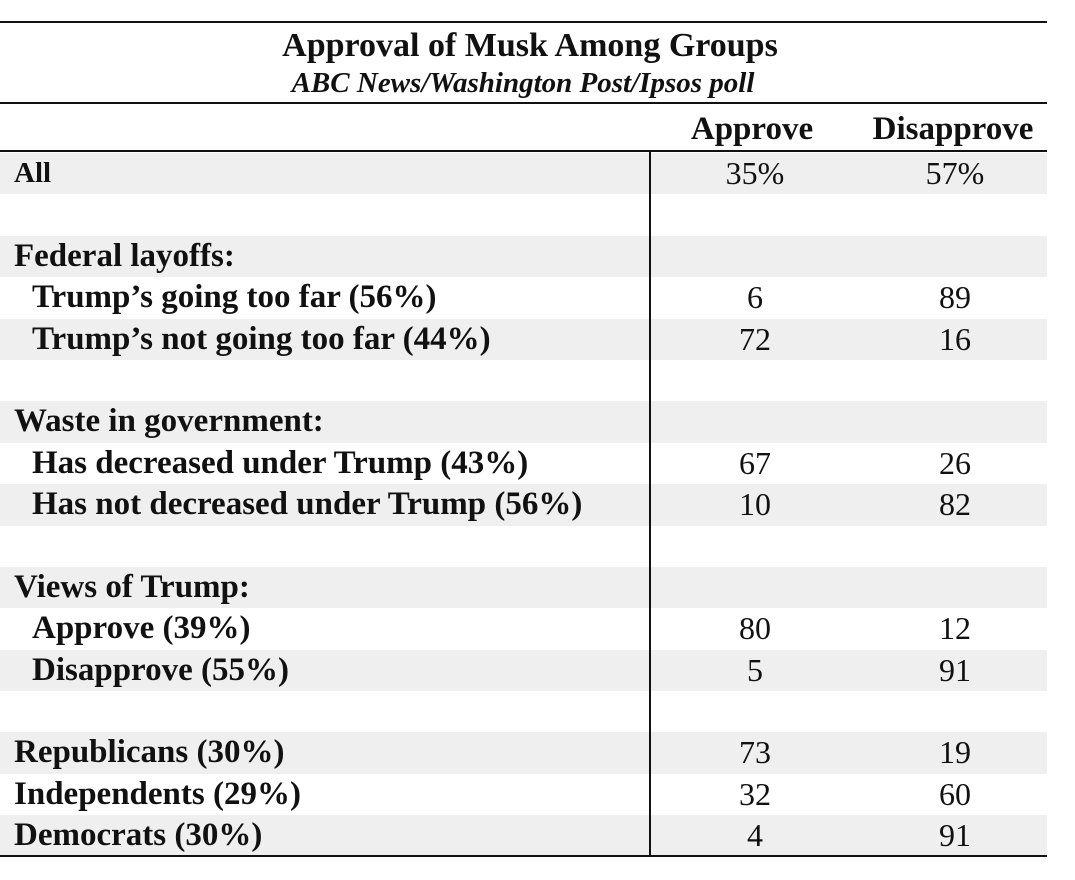 This screenshot has height=880, width=1075. What do you see at coordinates (755, 504) in the screenshot?
I see `approve-value: 10` at bounding box center [755, 504].